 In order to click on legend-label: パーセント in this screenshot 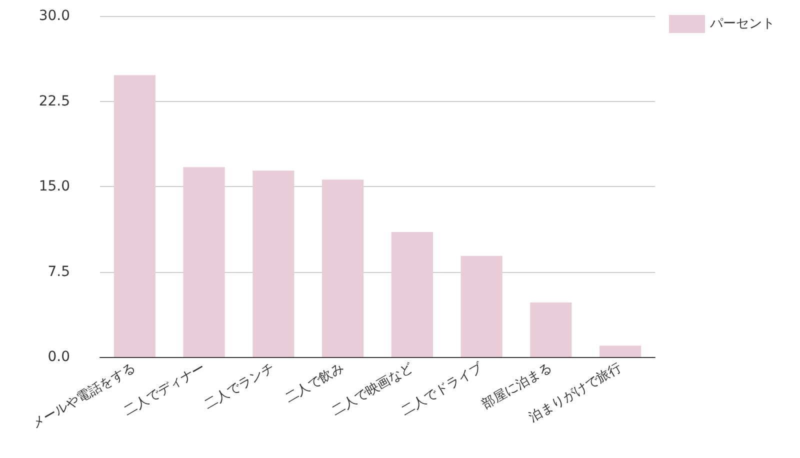, I will do `click(742, 24)`.